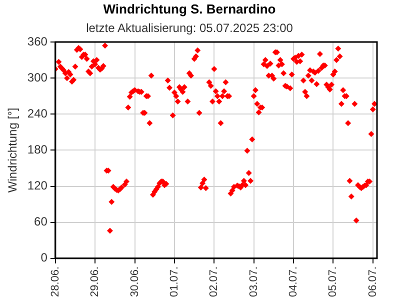  What do you see at coordinates (189, 8) in the screenshot?
I see `chart-title: Windrichtung S. Bernardino` at bounding box center [189, 8].